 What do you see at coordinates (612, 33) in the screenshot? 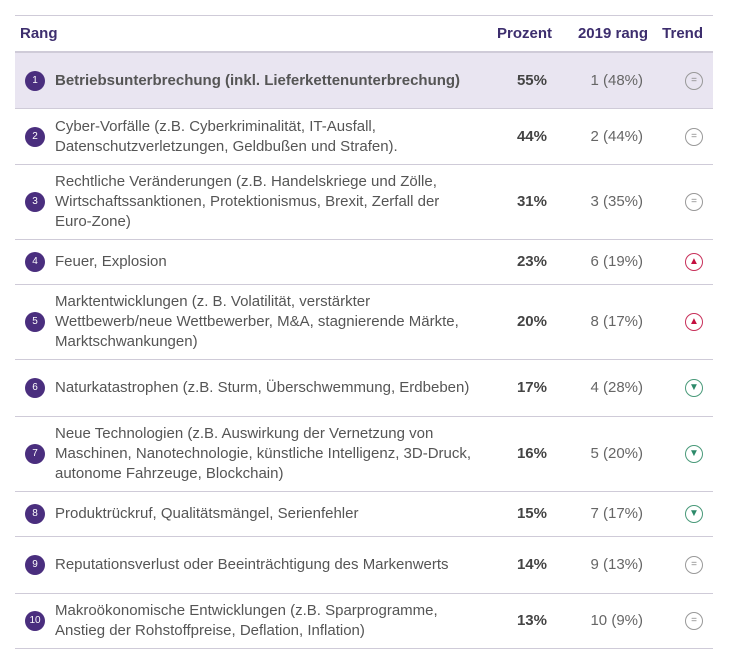
I see `header-rank-2019: 2019 rang` at bounding box center [612, 33].